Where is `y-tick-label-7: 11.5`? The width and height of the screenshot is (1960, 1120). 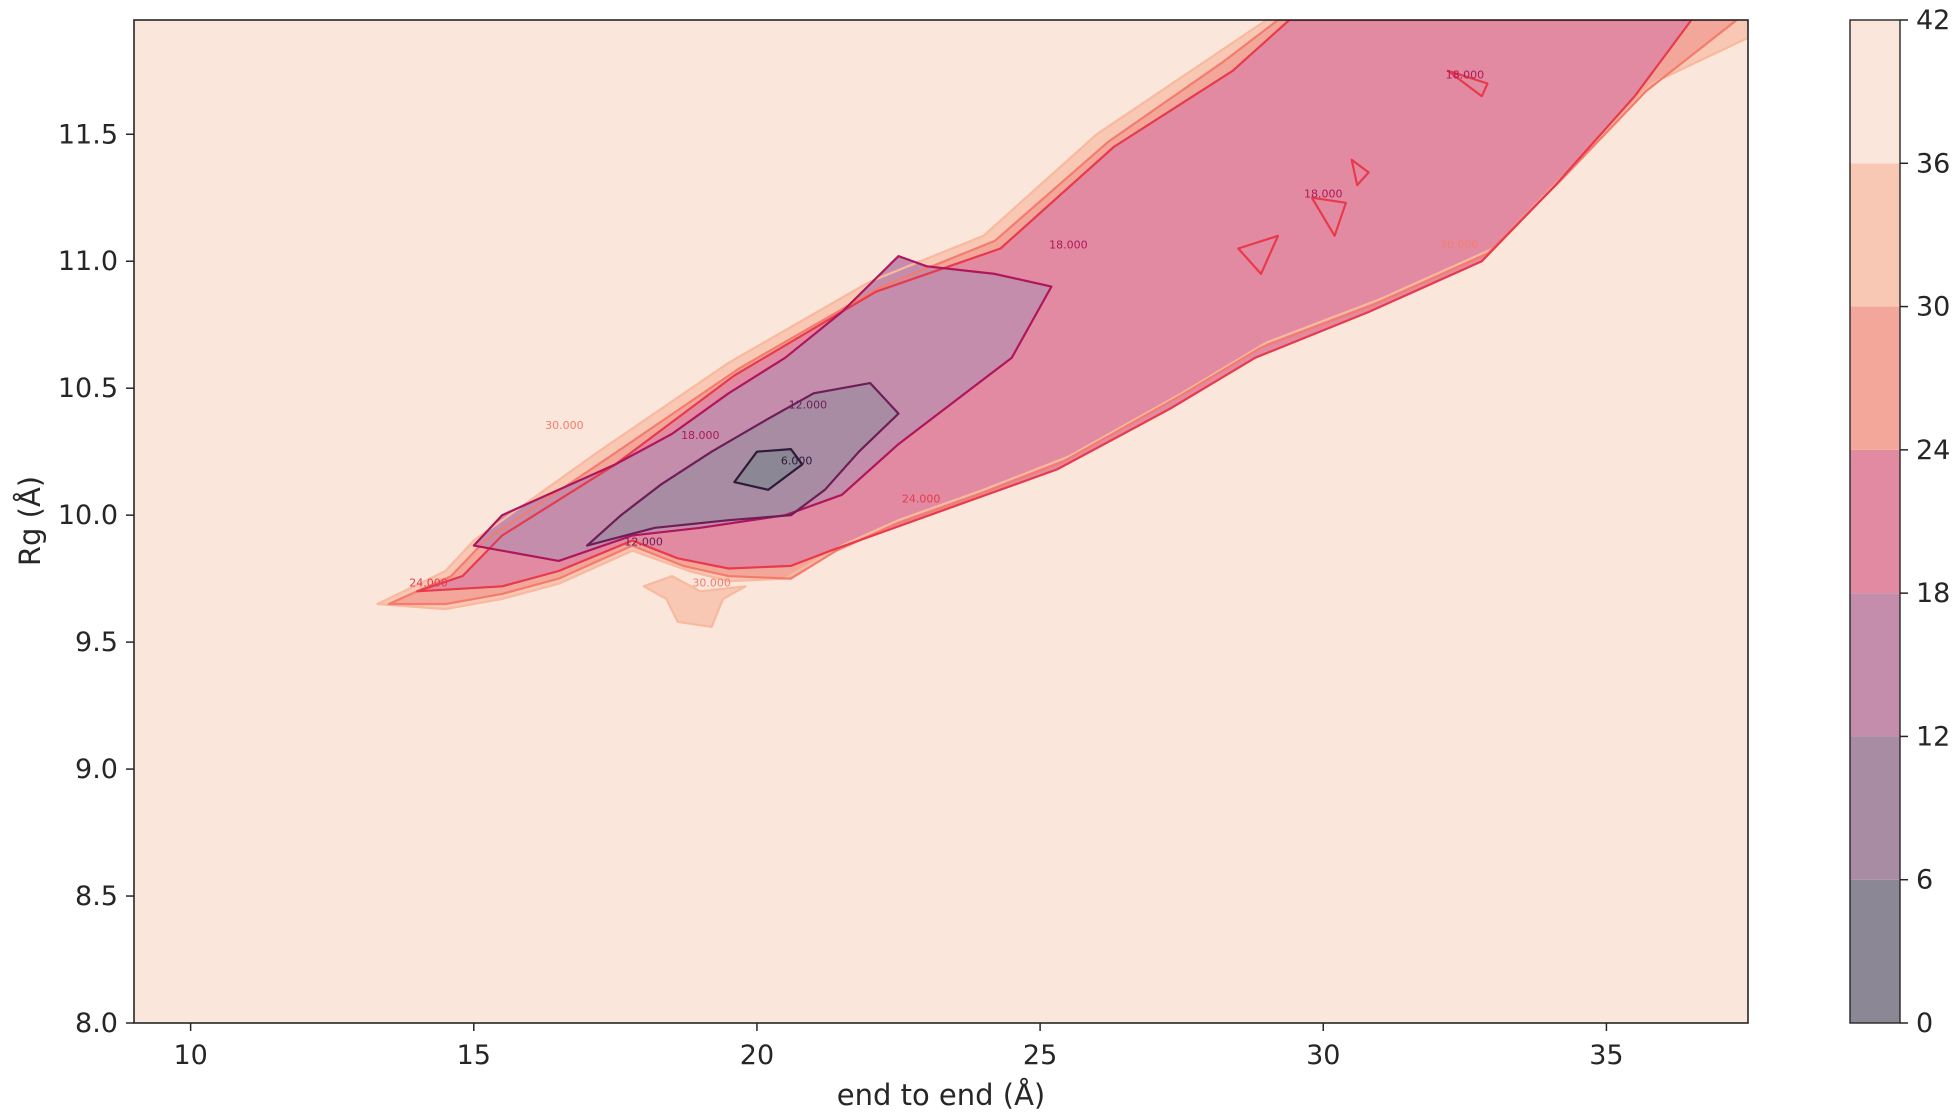 y-tick-label-7: 11.5 is located at coordinates (88, 134).